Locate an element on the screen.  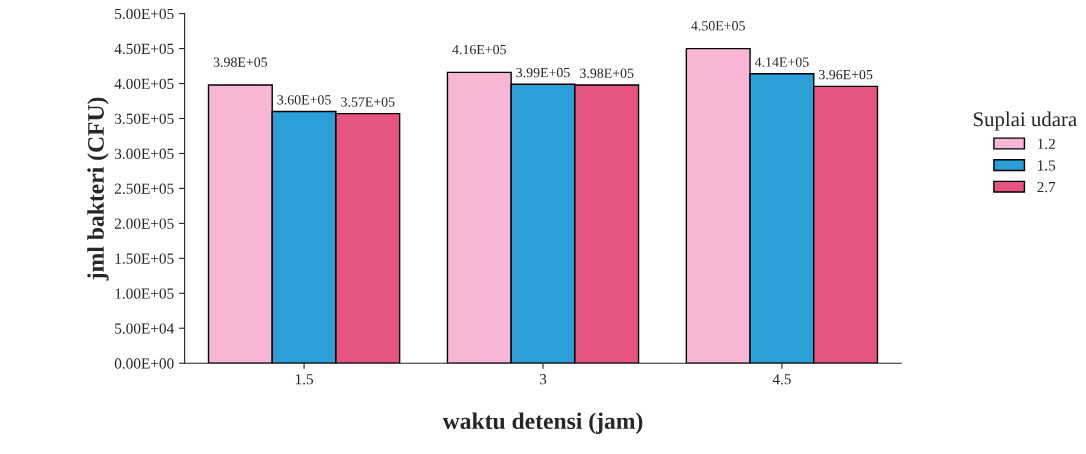
data-label: 4.50E+05 is located at coordinates (718, 26).